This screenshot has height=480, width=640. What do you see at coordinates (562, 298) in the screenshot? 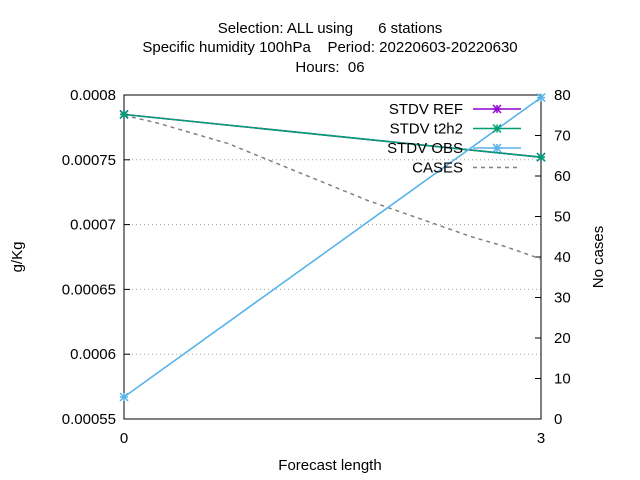
I see `y2-tick-label: 30` at bounding box center [562, 298].